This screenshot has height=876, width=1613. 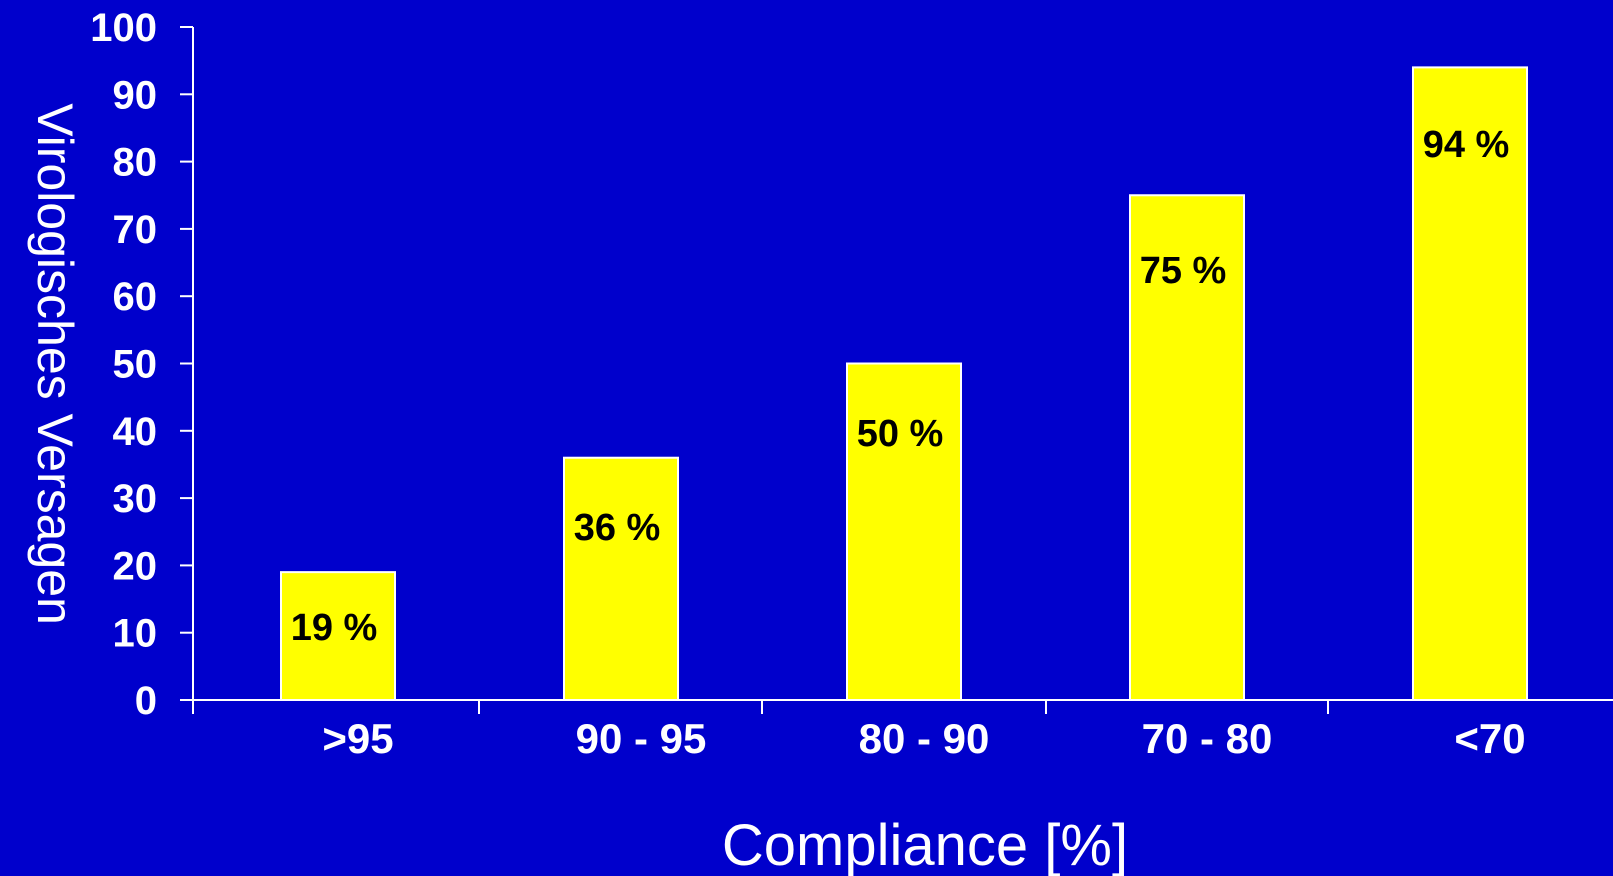 I want to click on x-axis-title: Compliance [%], so click(x=925, y=844).